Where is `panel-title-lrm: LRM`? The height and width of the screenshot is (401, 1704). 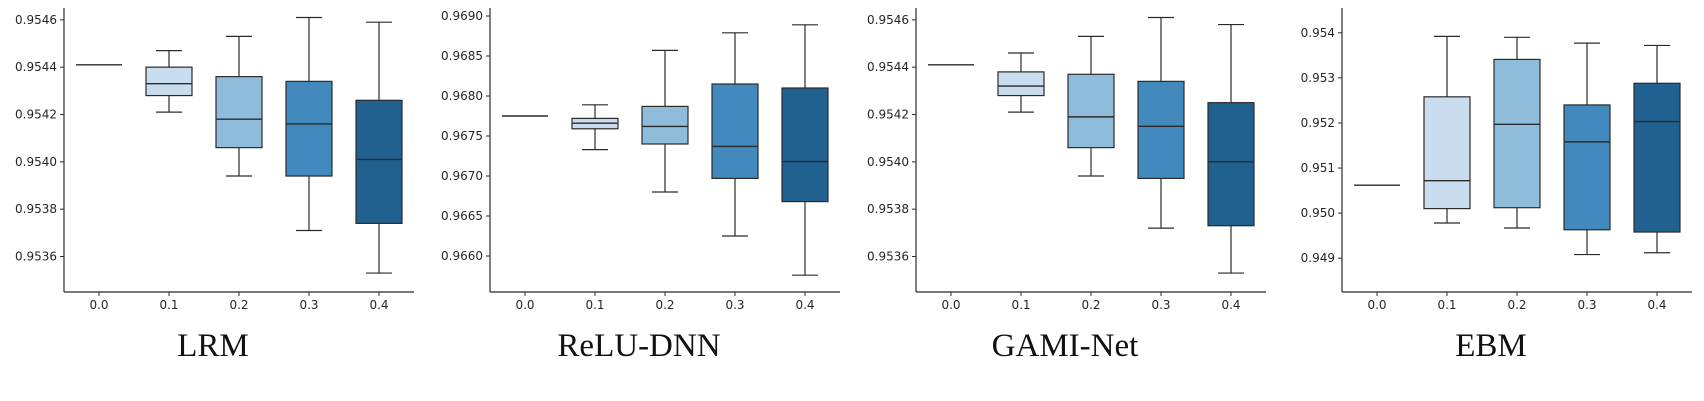 panel-title-lrm: LRM is located at coordinates (213, 346).